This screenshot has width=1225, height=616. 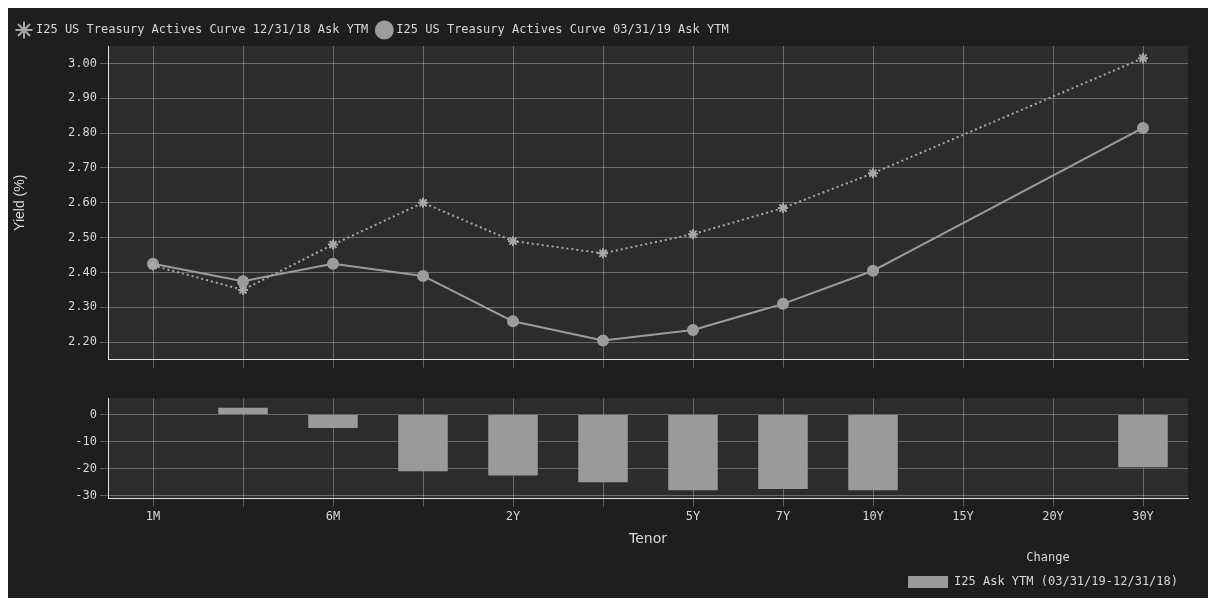 I want to click on y-tick-label: 2.70, so click(x=82, y=167).